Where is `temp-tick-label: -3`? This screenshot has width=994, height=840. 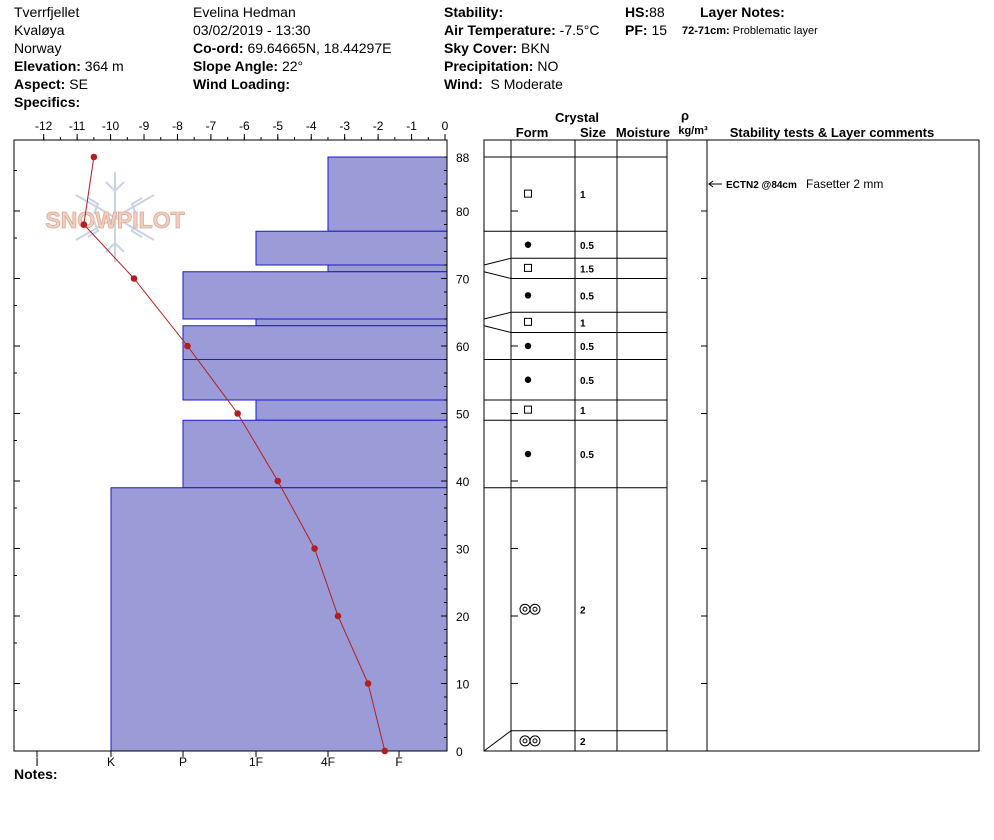 temp-tick-label: -3 is located at coordinates (344, 126).